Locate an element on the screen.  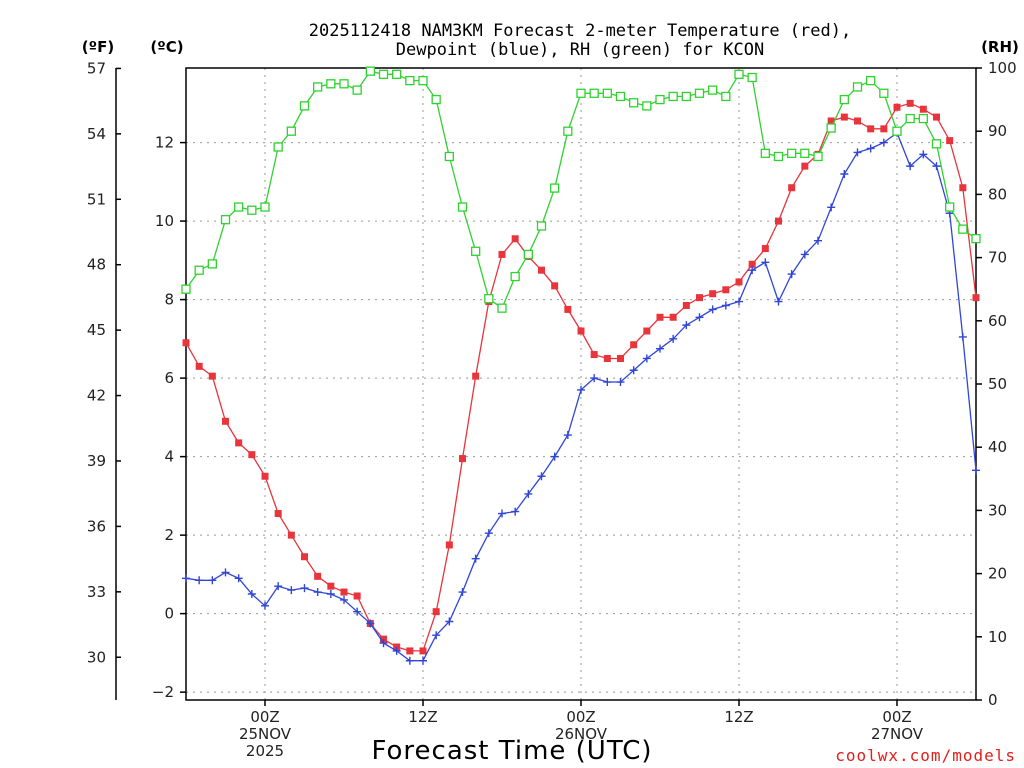
celsius-tick-label: 2 is located at coordinates (169, 535).